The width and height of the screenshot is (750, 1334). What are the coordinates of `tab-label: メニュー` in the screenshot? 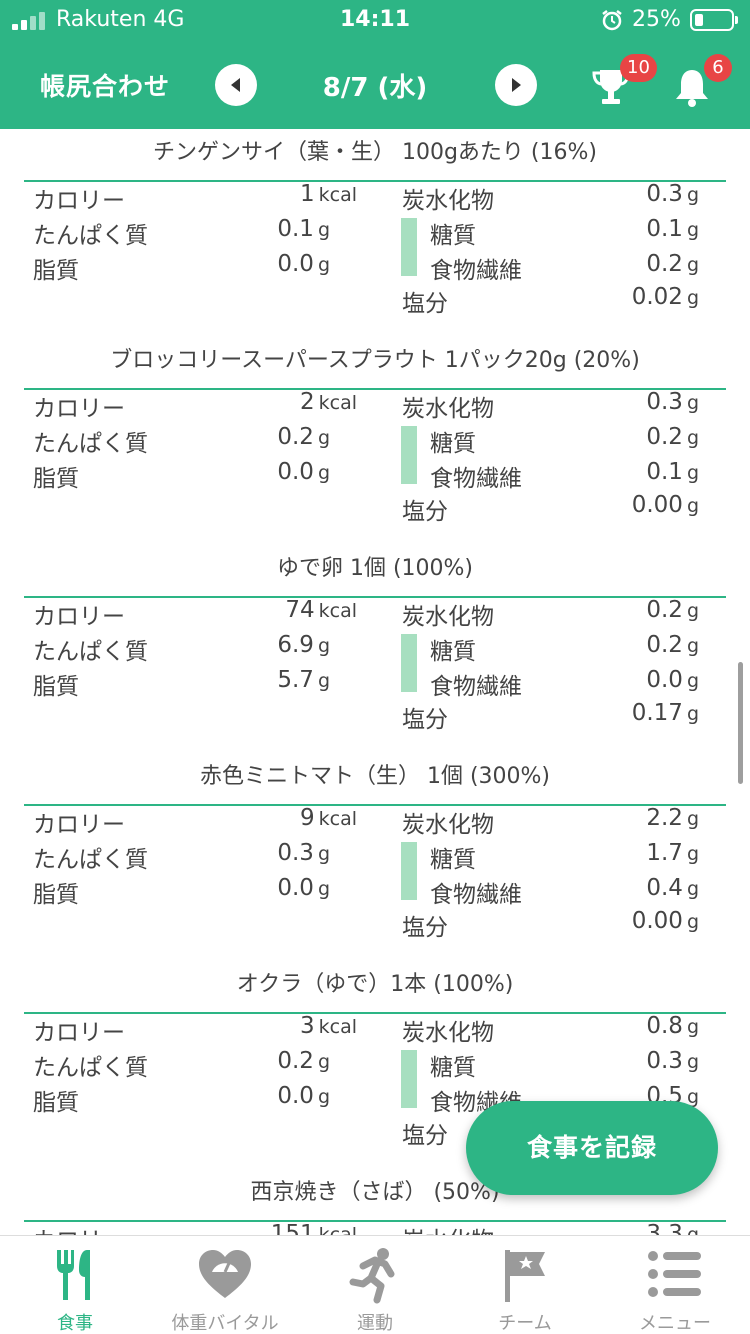 It's located at (675, 1323).